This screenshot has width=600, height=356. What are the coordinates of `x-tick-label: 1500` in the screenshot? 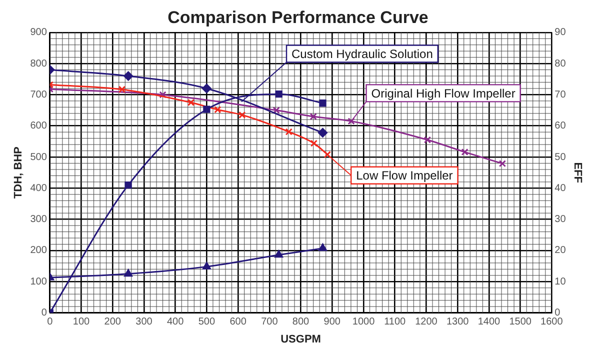 It's located at (520, 322).